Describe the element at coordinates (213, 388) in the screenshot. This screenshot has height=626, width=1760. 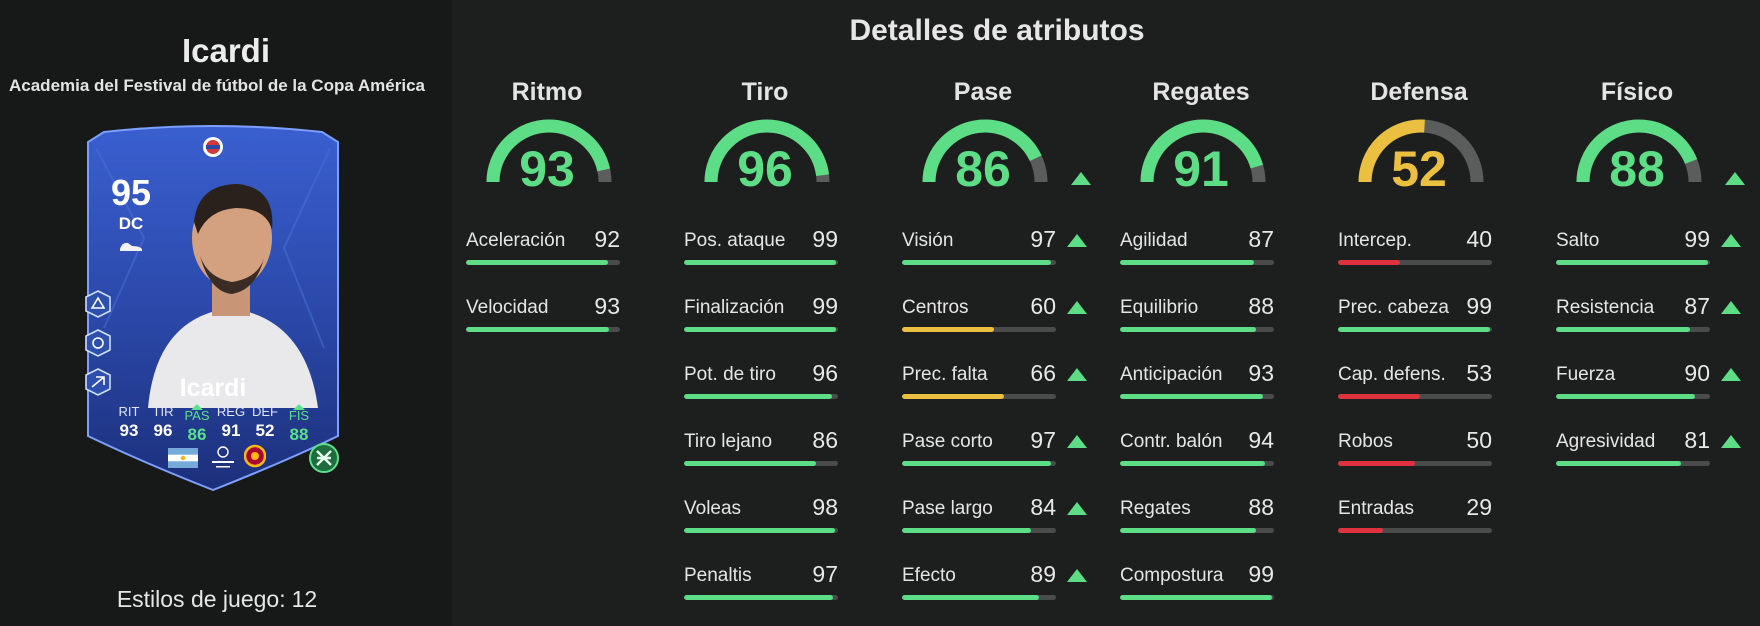
I see `card-player-name: Icardi` at that location.